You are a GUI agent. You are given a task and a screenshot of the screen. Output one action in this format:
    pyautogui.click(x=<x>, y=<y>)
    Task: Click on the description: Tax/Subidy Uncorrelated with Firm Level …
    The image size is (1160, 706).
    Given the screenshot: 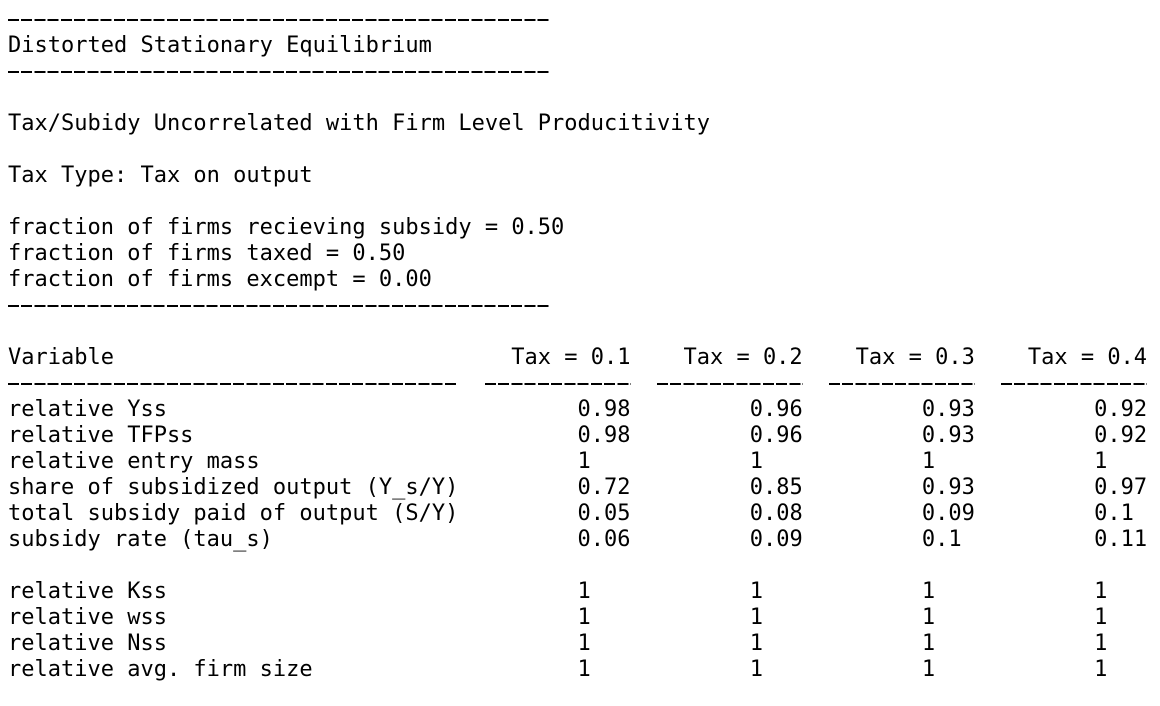 What is the action you would take?
    pyautogui.click(x=359, y=123)
    